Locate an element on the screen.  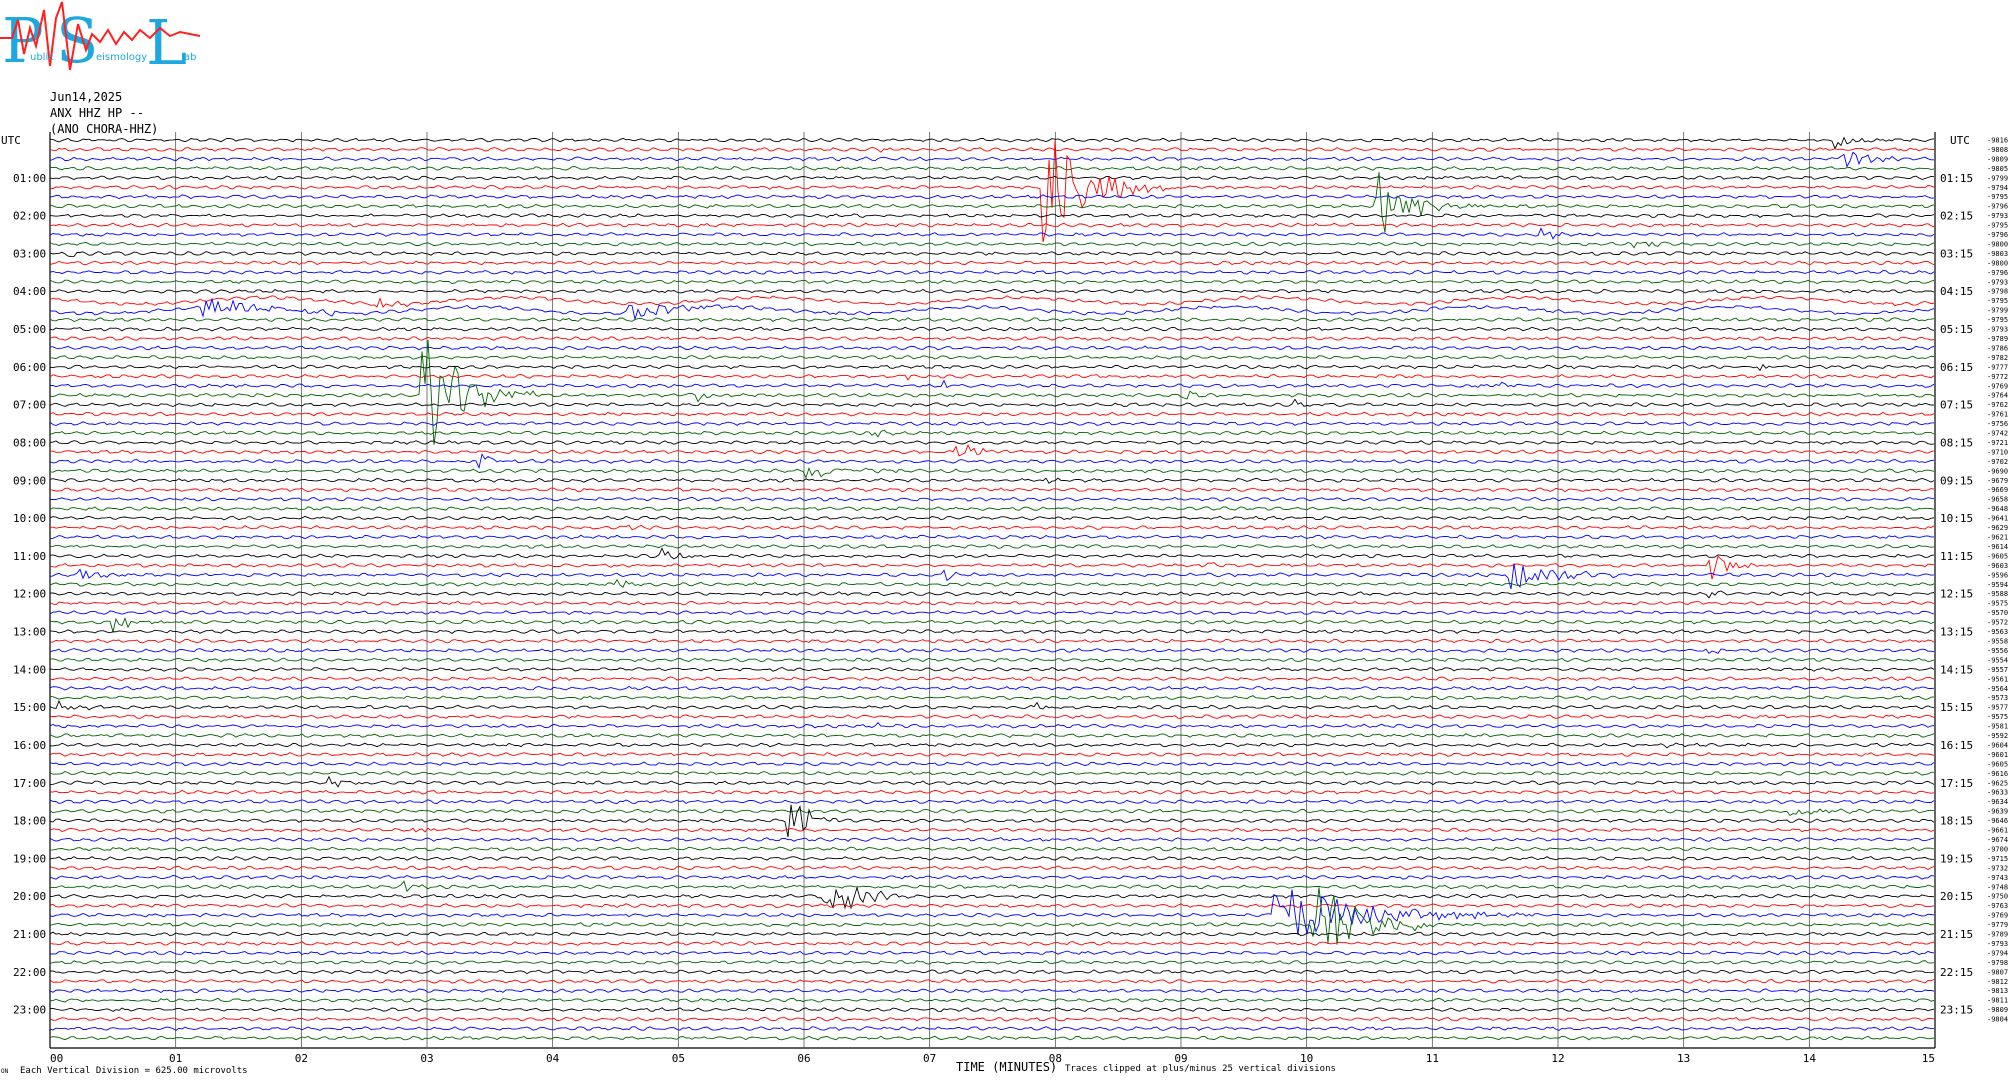
trace-offset-label: -9648 is located at coordinates (1997, 509).